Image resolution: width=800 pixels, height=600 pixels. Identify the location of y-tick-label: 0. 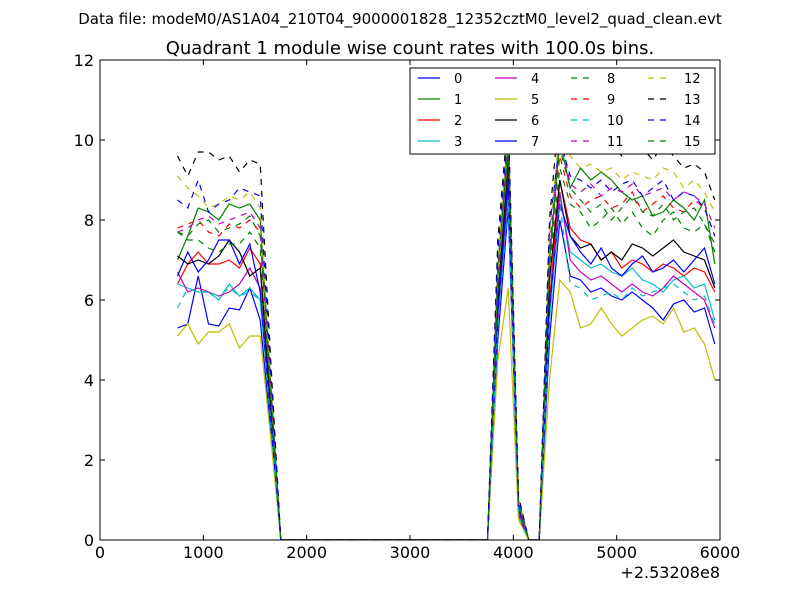
(89, 540).